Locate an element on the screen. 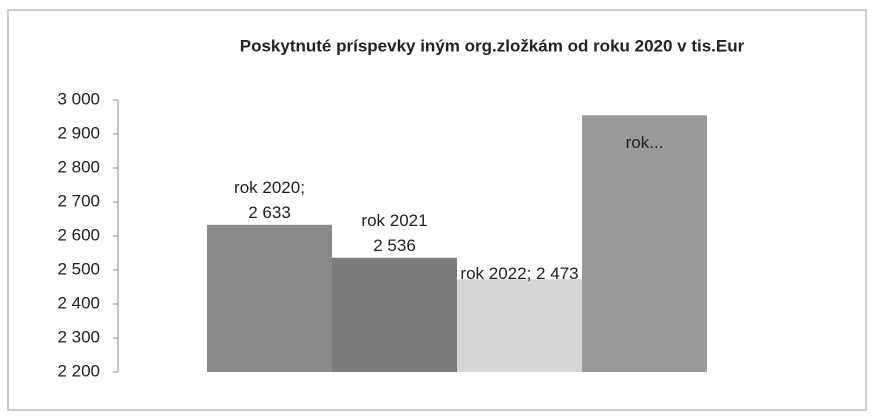 This screenshot has width=873, height=418. y-tick-label: 2 700 is located at coordinates (78, 200).